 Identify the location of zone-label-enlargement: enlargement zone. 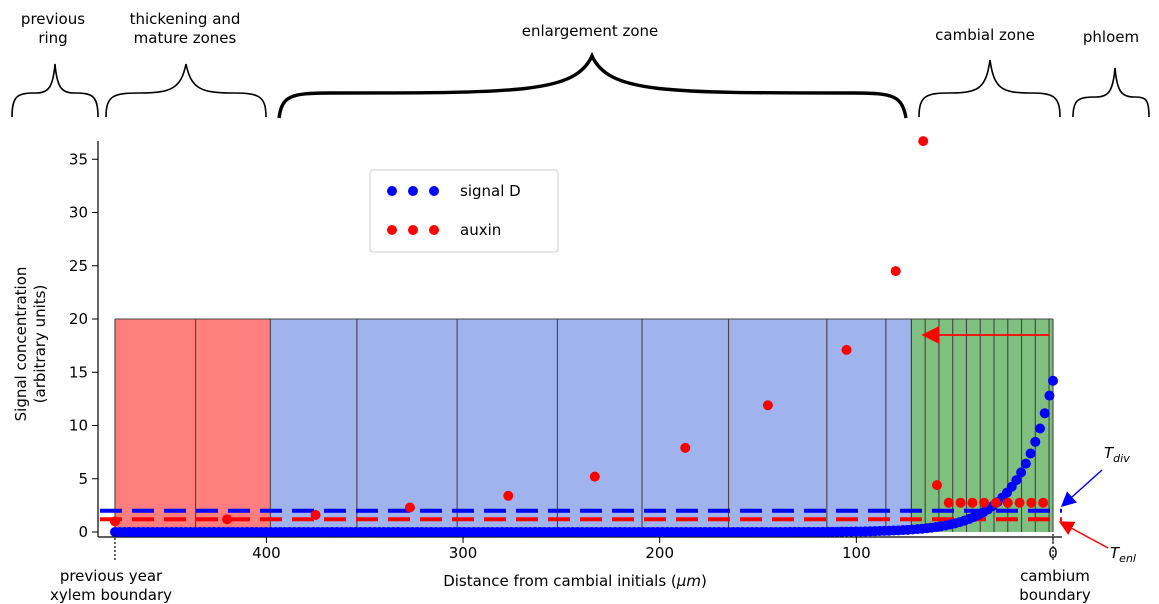
(590, 31).